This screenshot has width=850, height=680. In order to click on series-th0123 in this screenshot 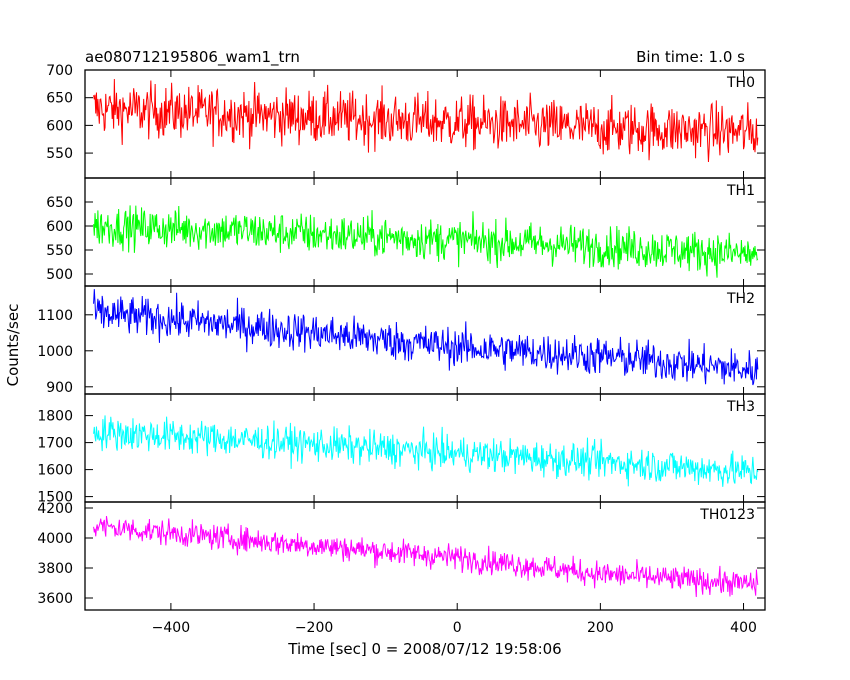, I will do `click(426, 556)`.